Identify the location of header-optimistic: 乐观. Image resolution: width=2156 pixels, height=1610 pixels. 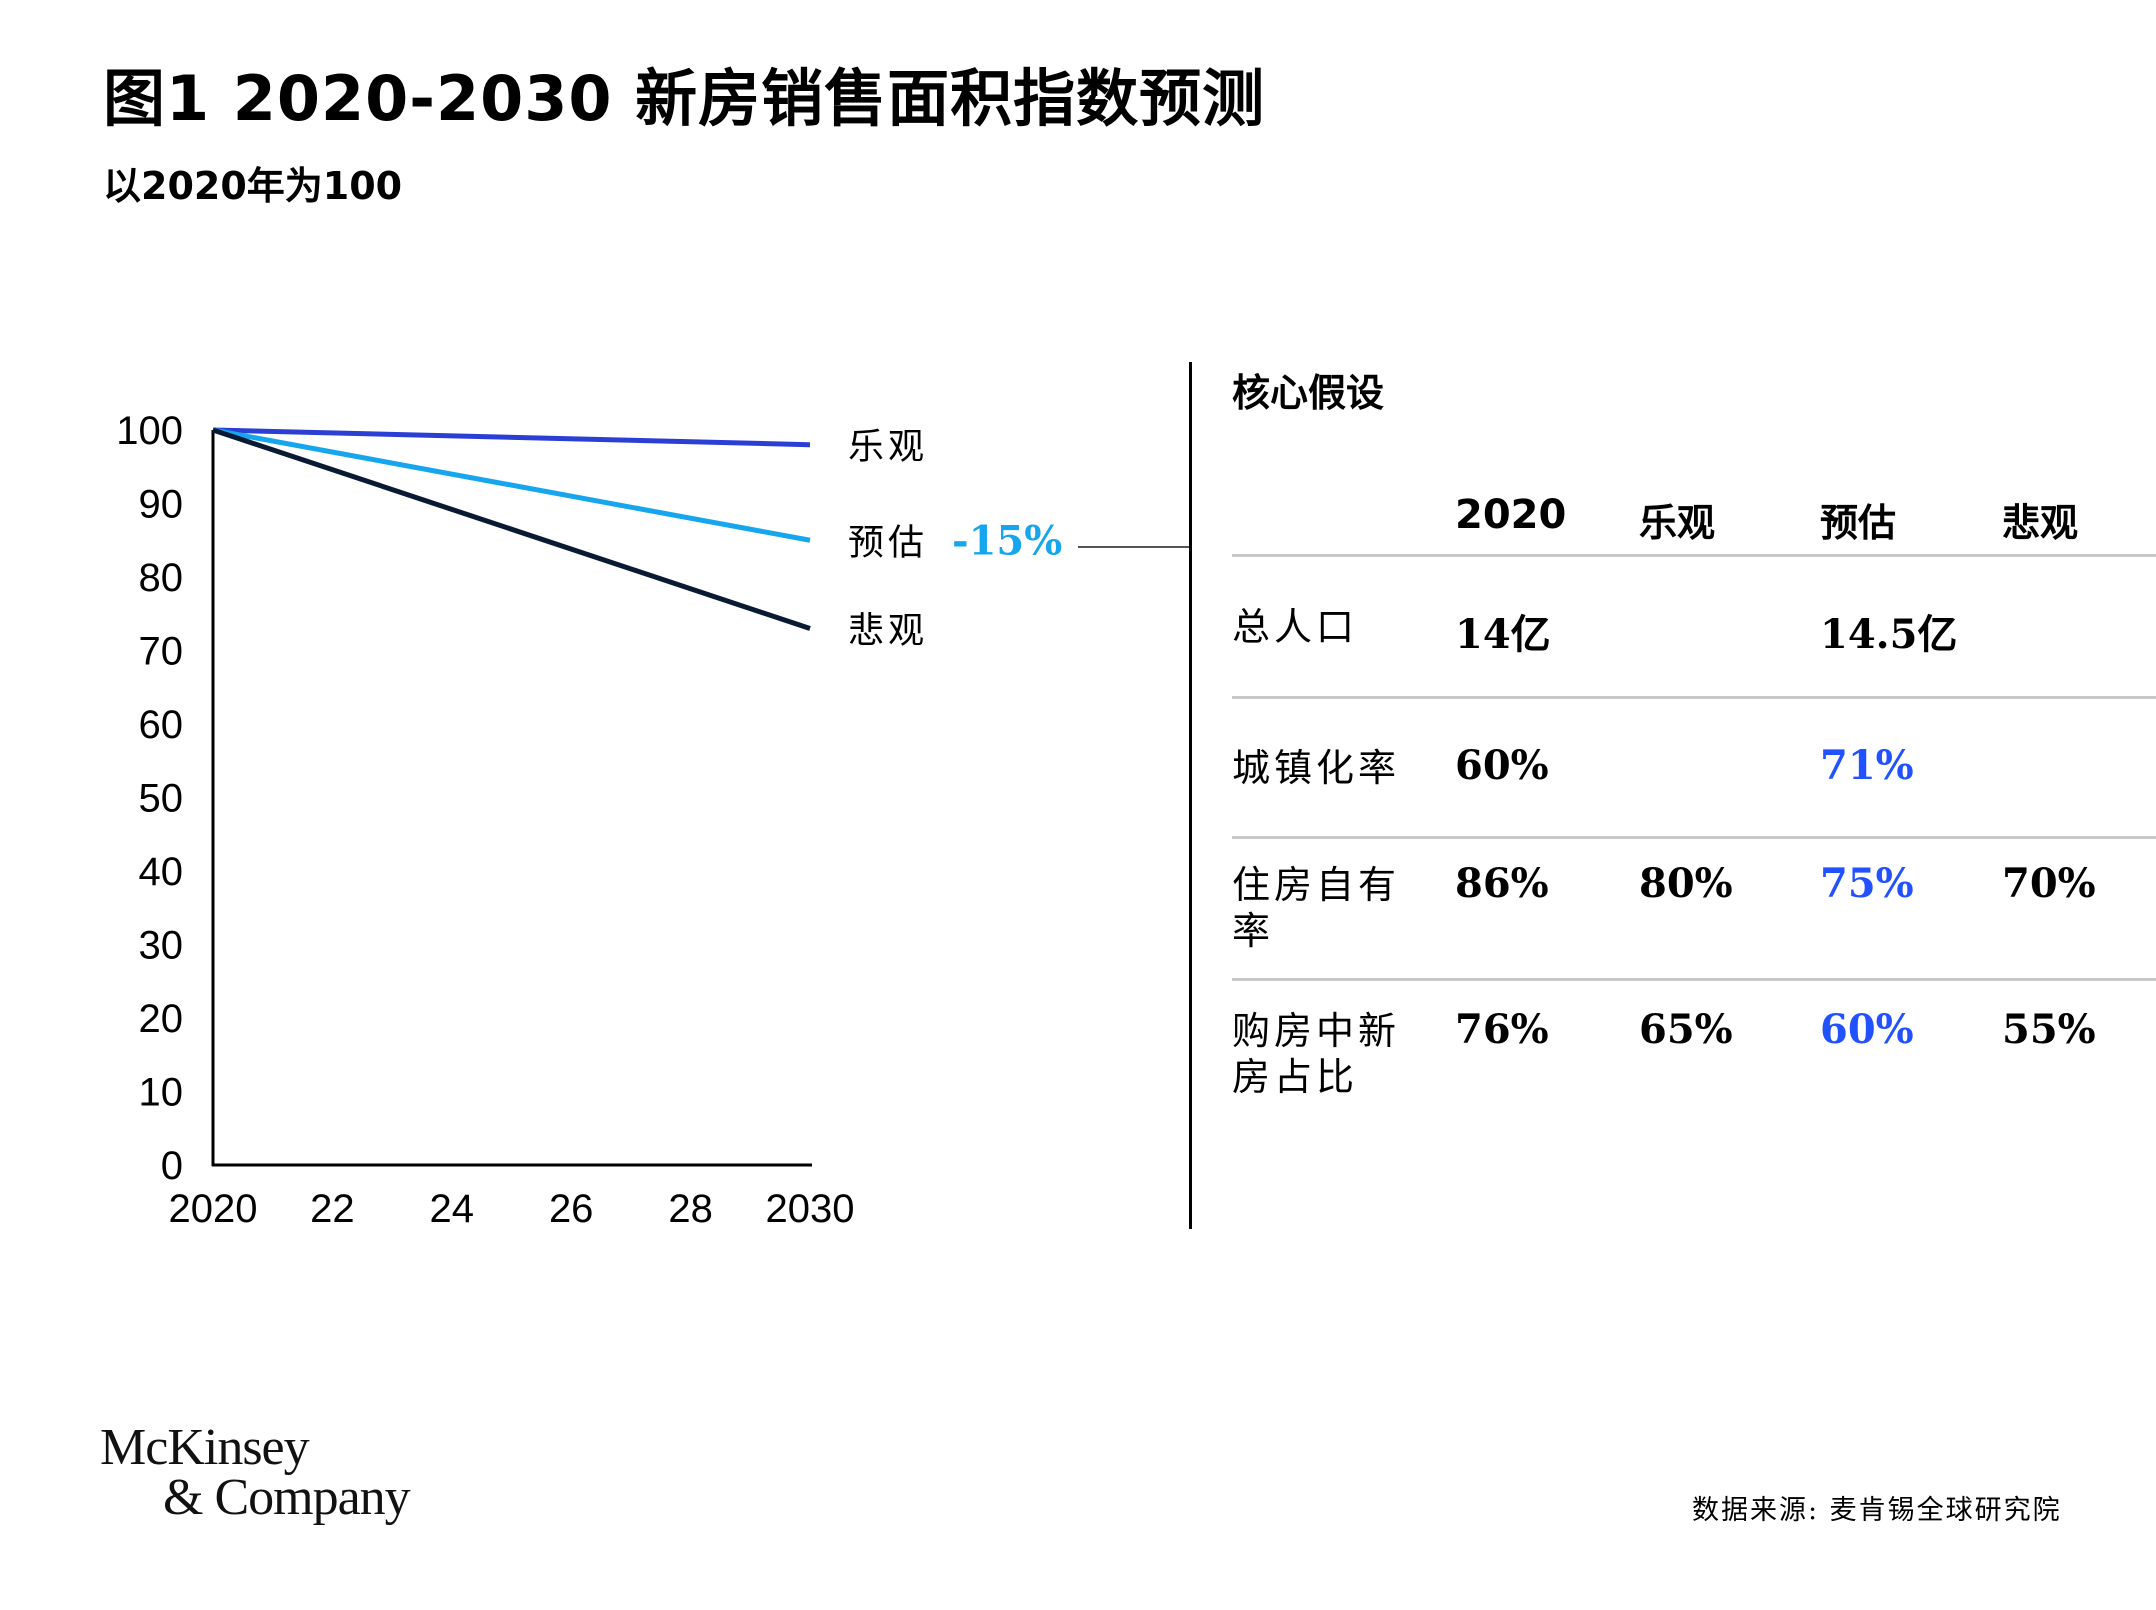
(1677, 522).